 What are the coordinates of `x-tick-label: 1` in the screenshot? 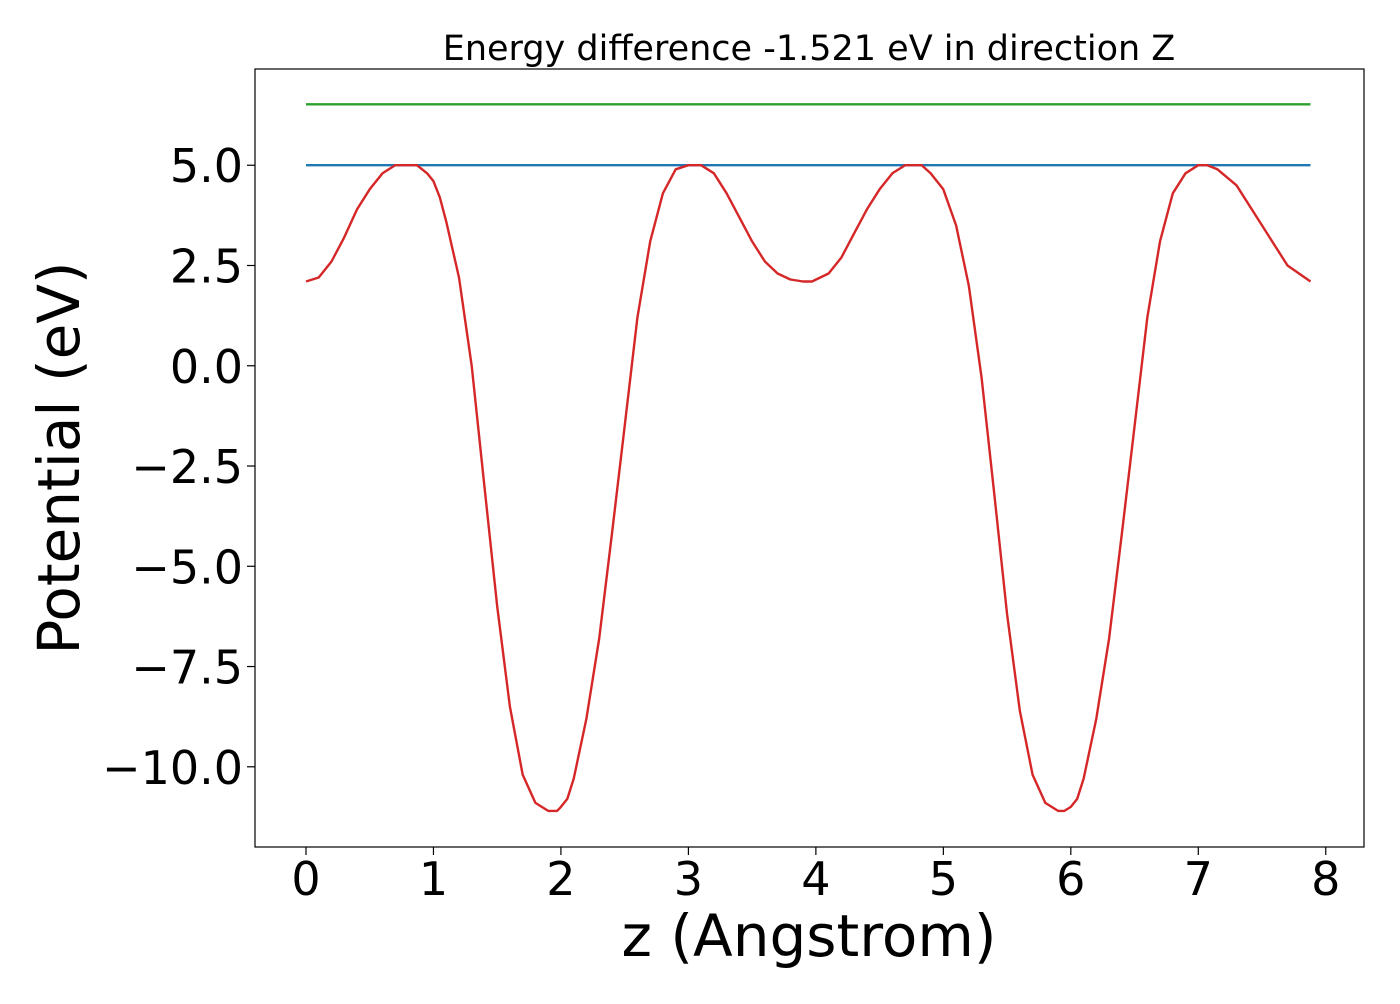 It's located at (433, 879).